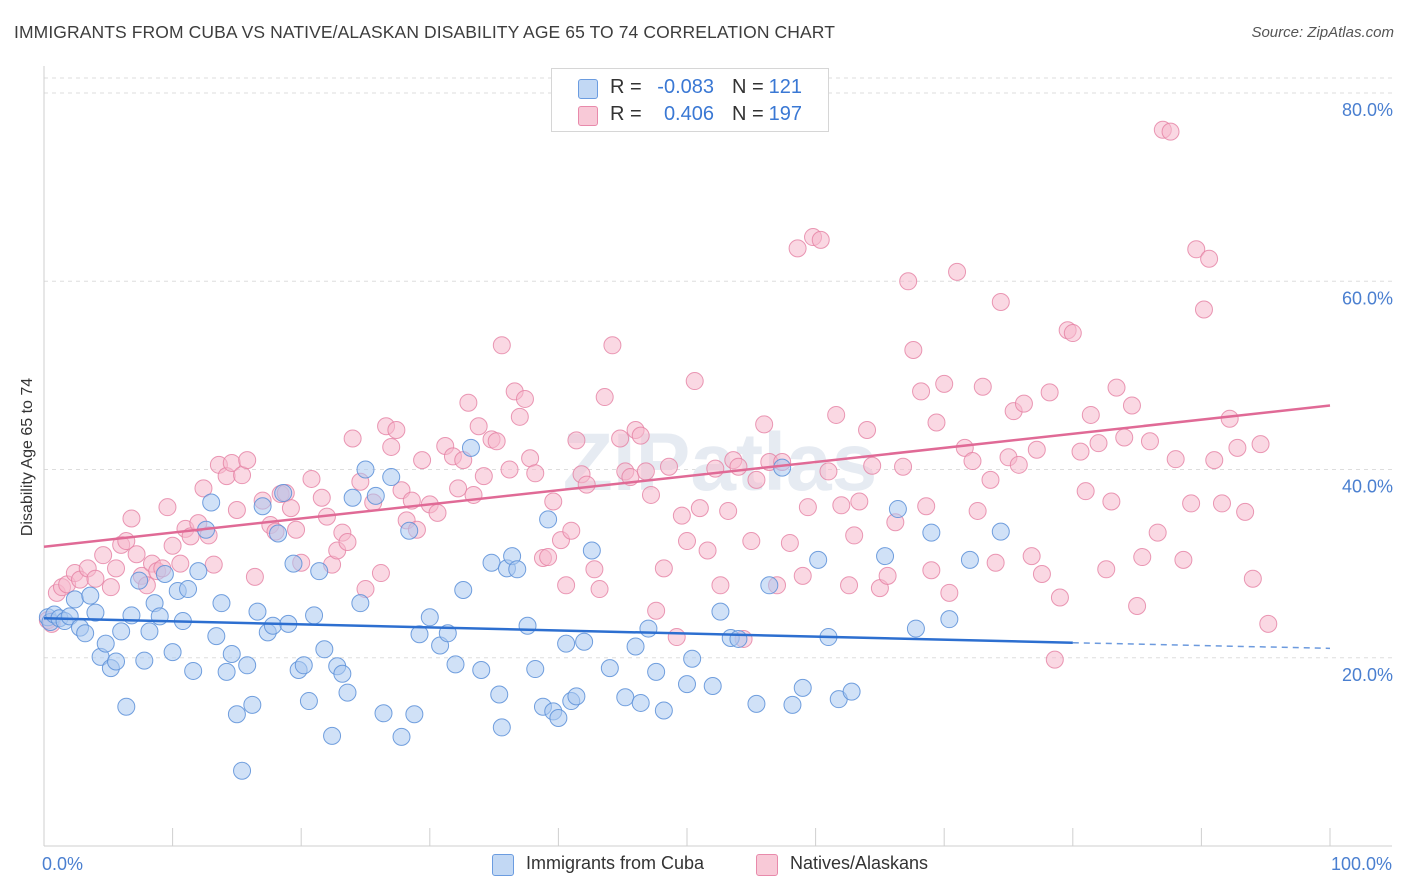 The width and height of the screenshot is (1406, 892). What do you see at coordinates (751, 837) in the screenshot?
I see `x-ticks` at bounding box center [751, 837].